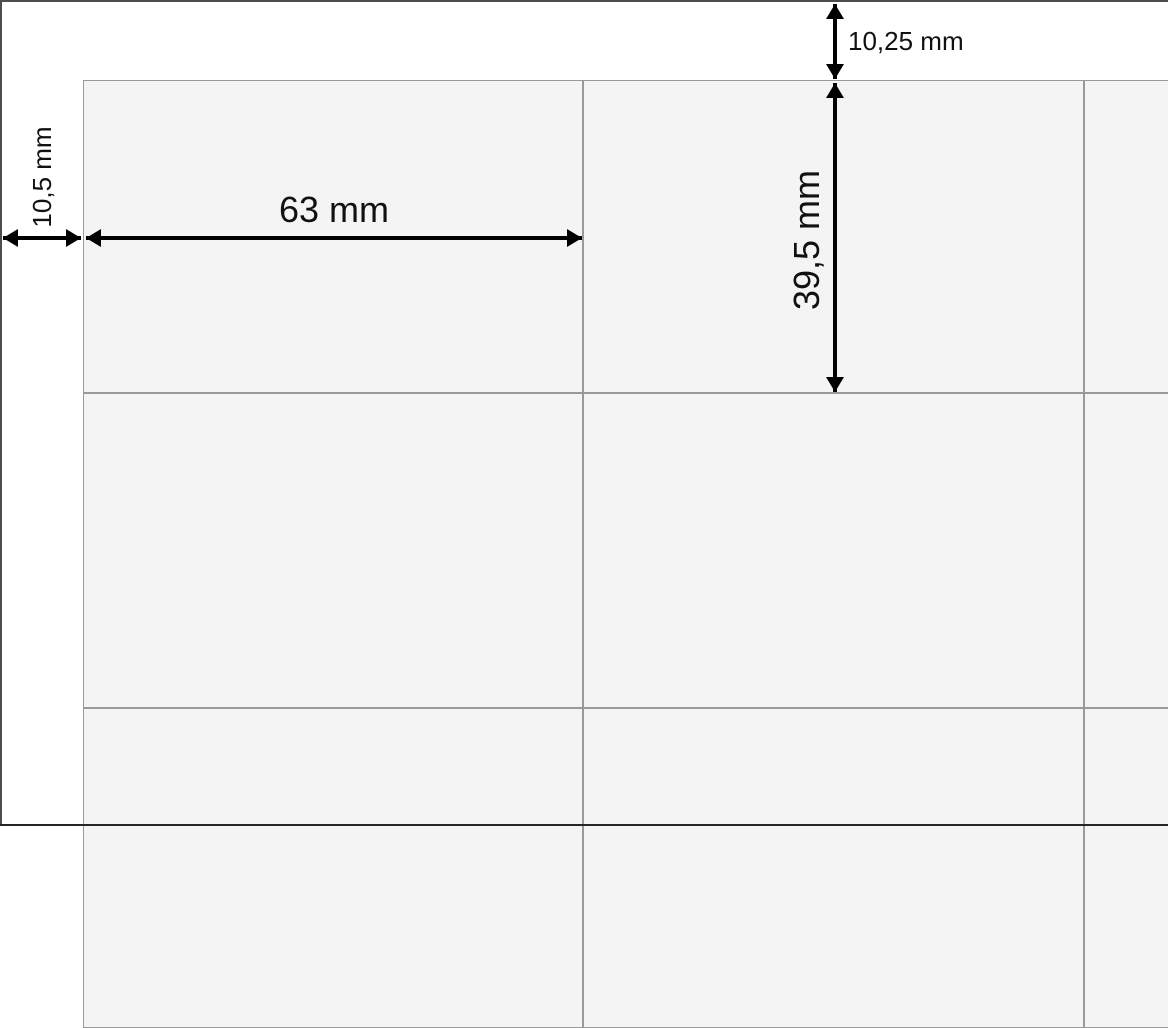  Describe the element at coordinates (42, 177) in the screenshot. I see `left-margin-dimension-label: 10,5 mm` at that location.